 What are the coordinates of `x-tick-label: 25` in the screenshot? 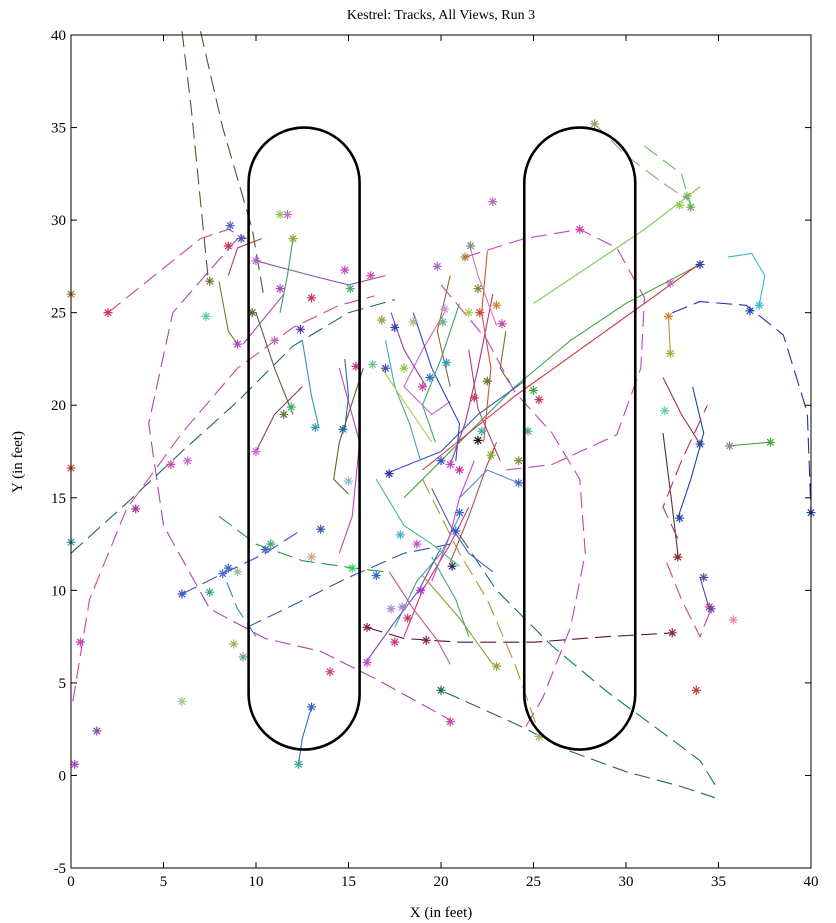 It's located at (533, 882).